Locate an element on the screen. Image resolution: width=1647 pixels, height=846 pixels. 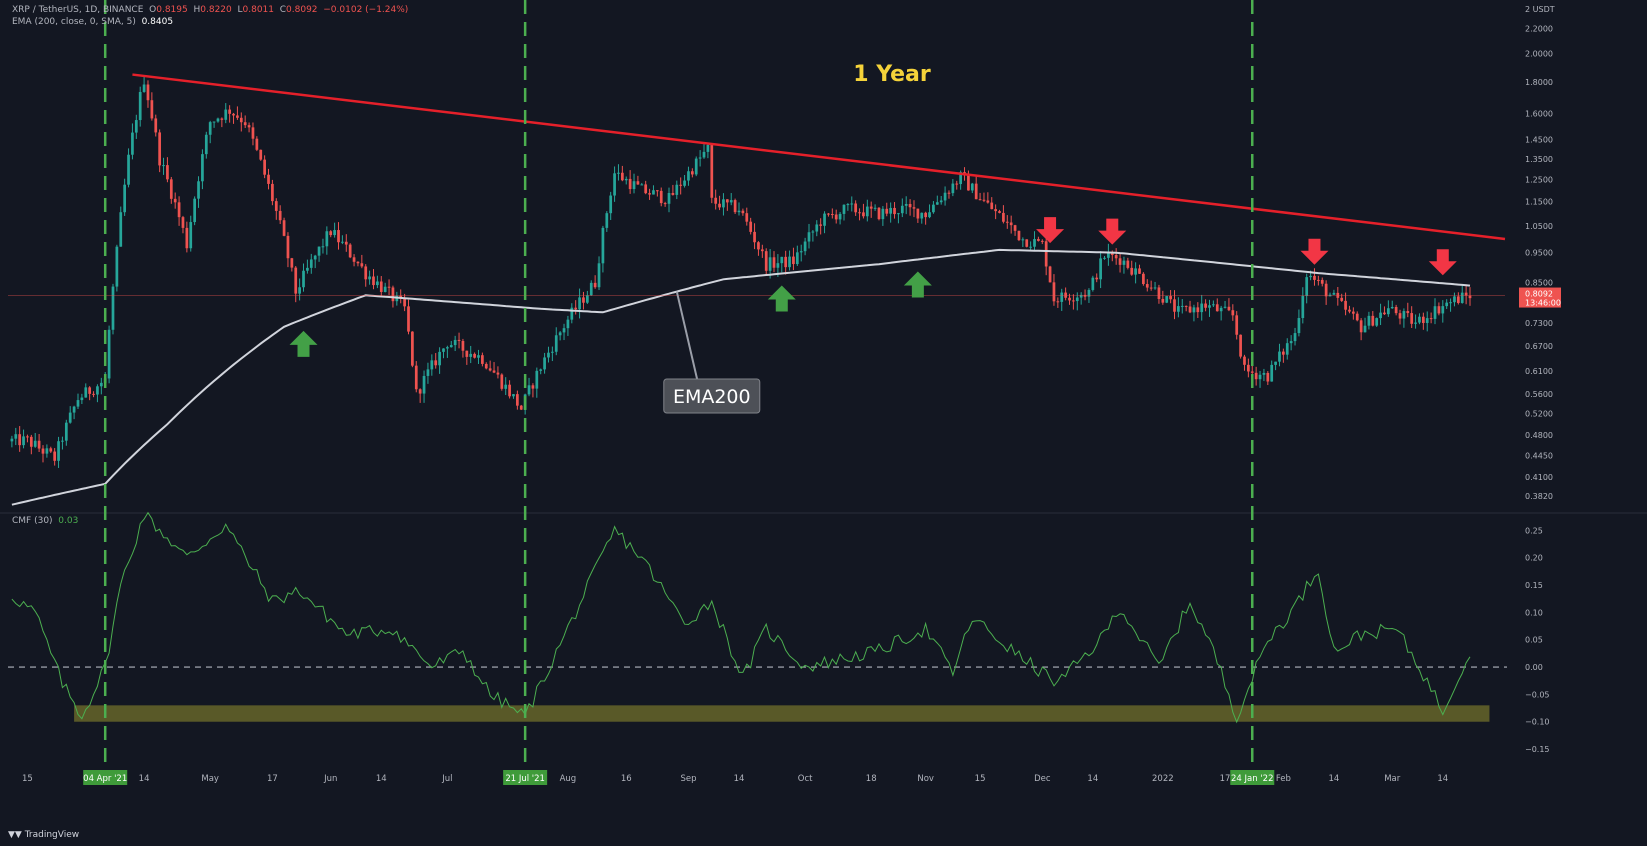
price-tick-label: 0.4450 is located at coordinates (1539, 455).